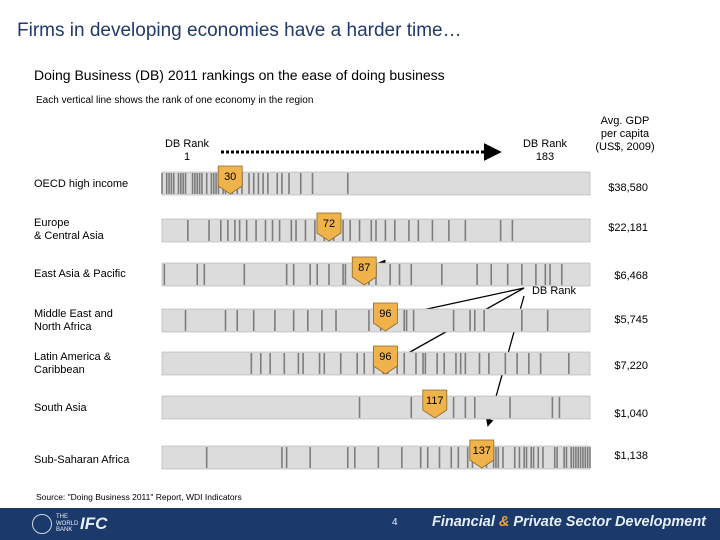 Image resolution: width=720 pixels, height=540 pixels. Describe the element at coordinates (73, 363) in the screenshot. I see `region-label: Latin America & Caribbean` at that location.